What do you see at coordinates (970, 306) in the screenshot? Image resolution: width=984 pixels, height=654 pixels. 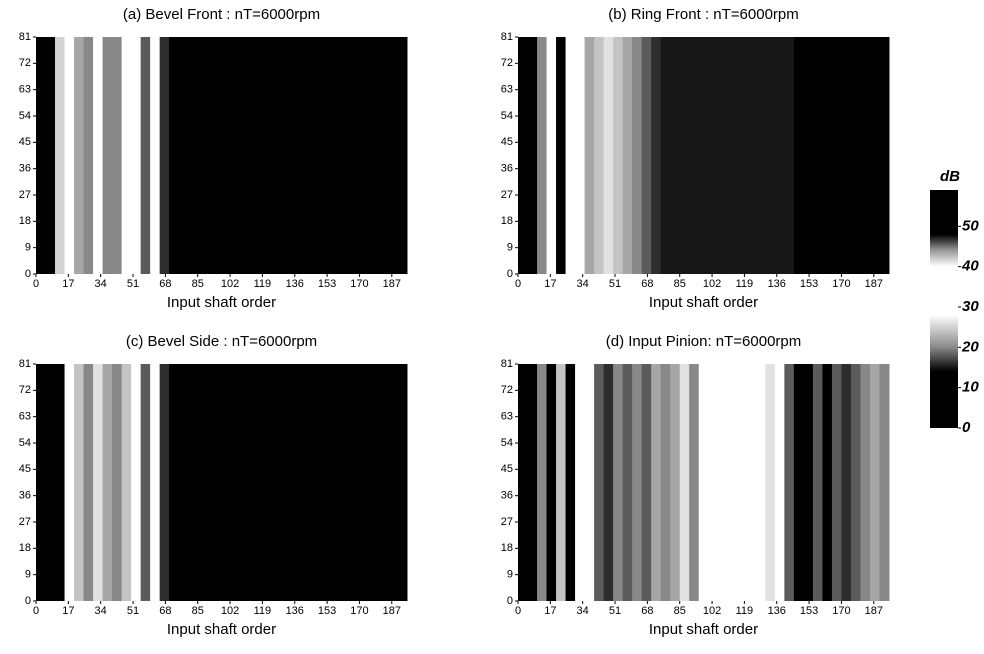 I see `colorbar-tick-label: 30` at bounding box center [970, 306].